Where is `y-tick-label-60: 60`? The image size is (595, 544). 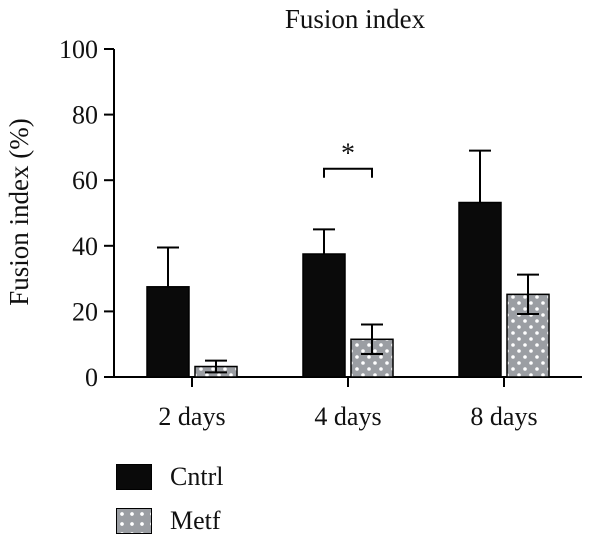
y-tick-label-60: 60 is located at coordinates (85, 180).